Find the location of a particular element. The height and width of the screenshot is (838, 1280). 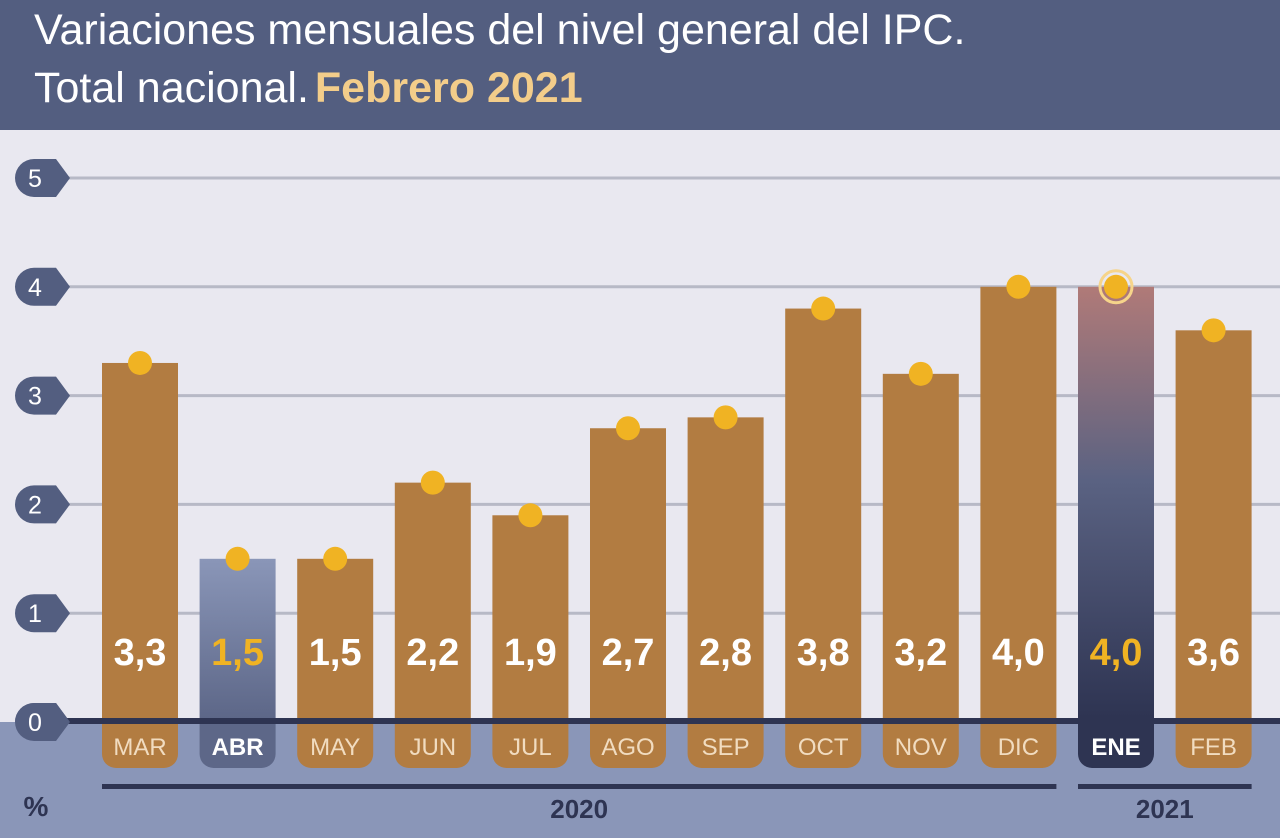

category-label-jul: JUL is located at coordinates (530, 747).